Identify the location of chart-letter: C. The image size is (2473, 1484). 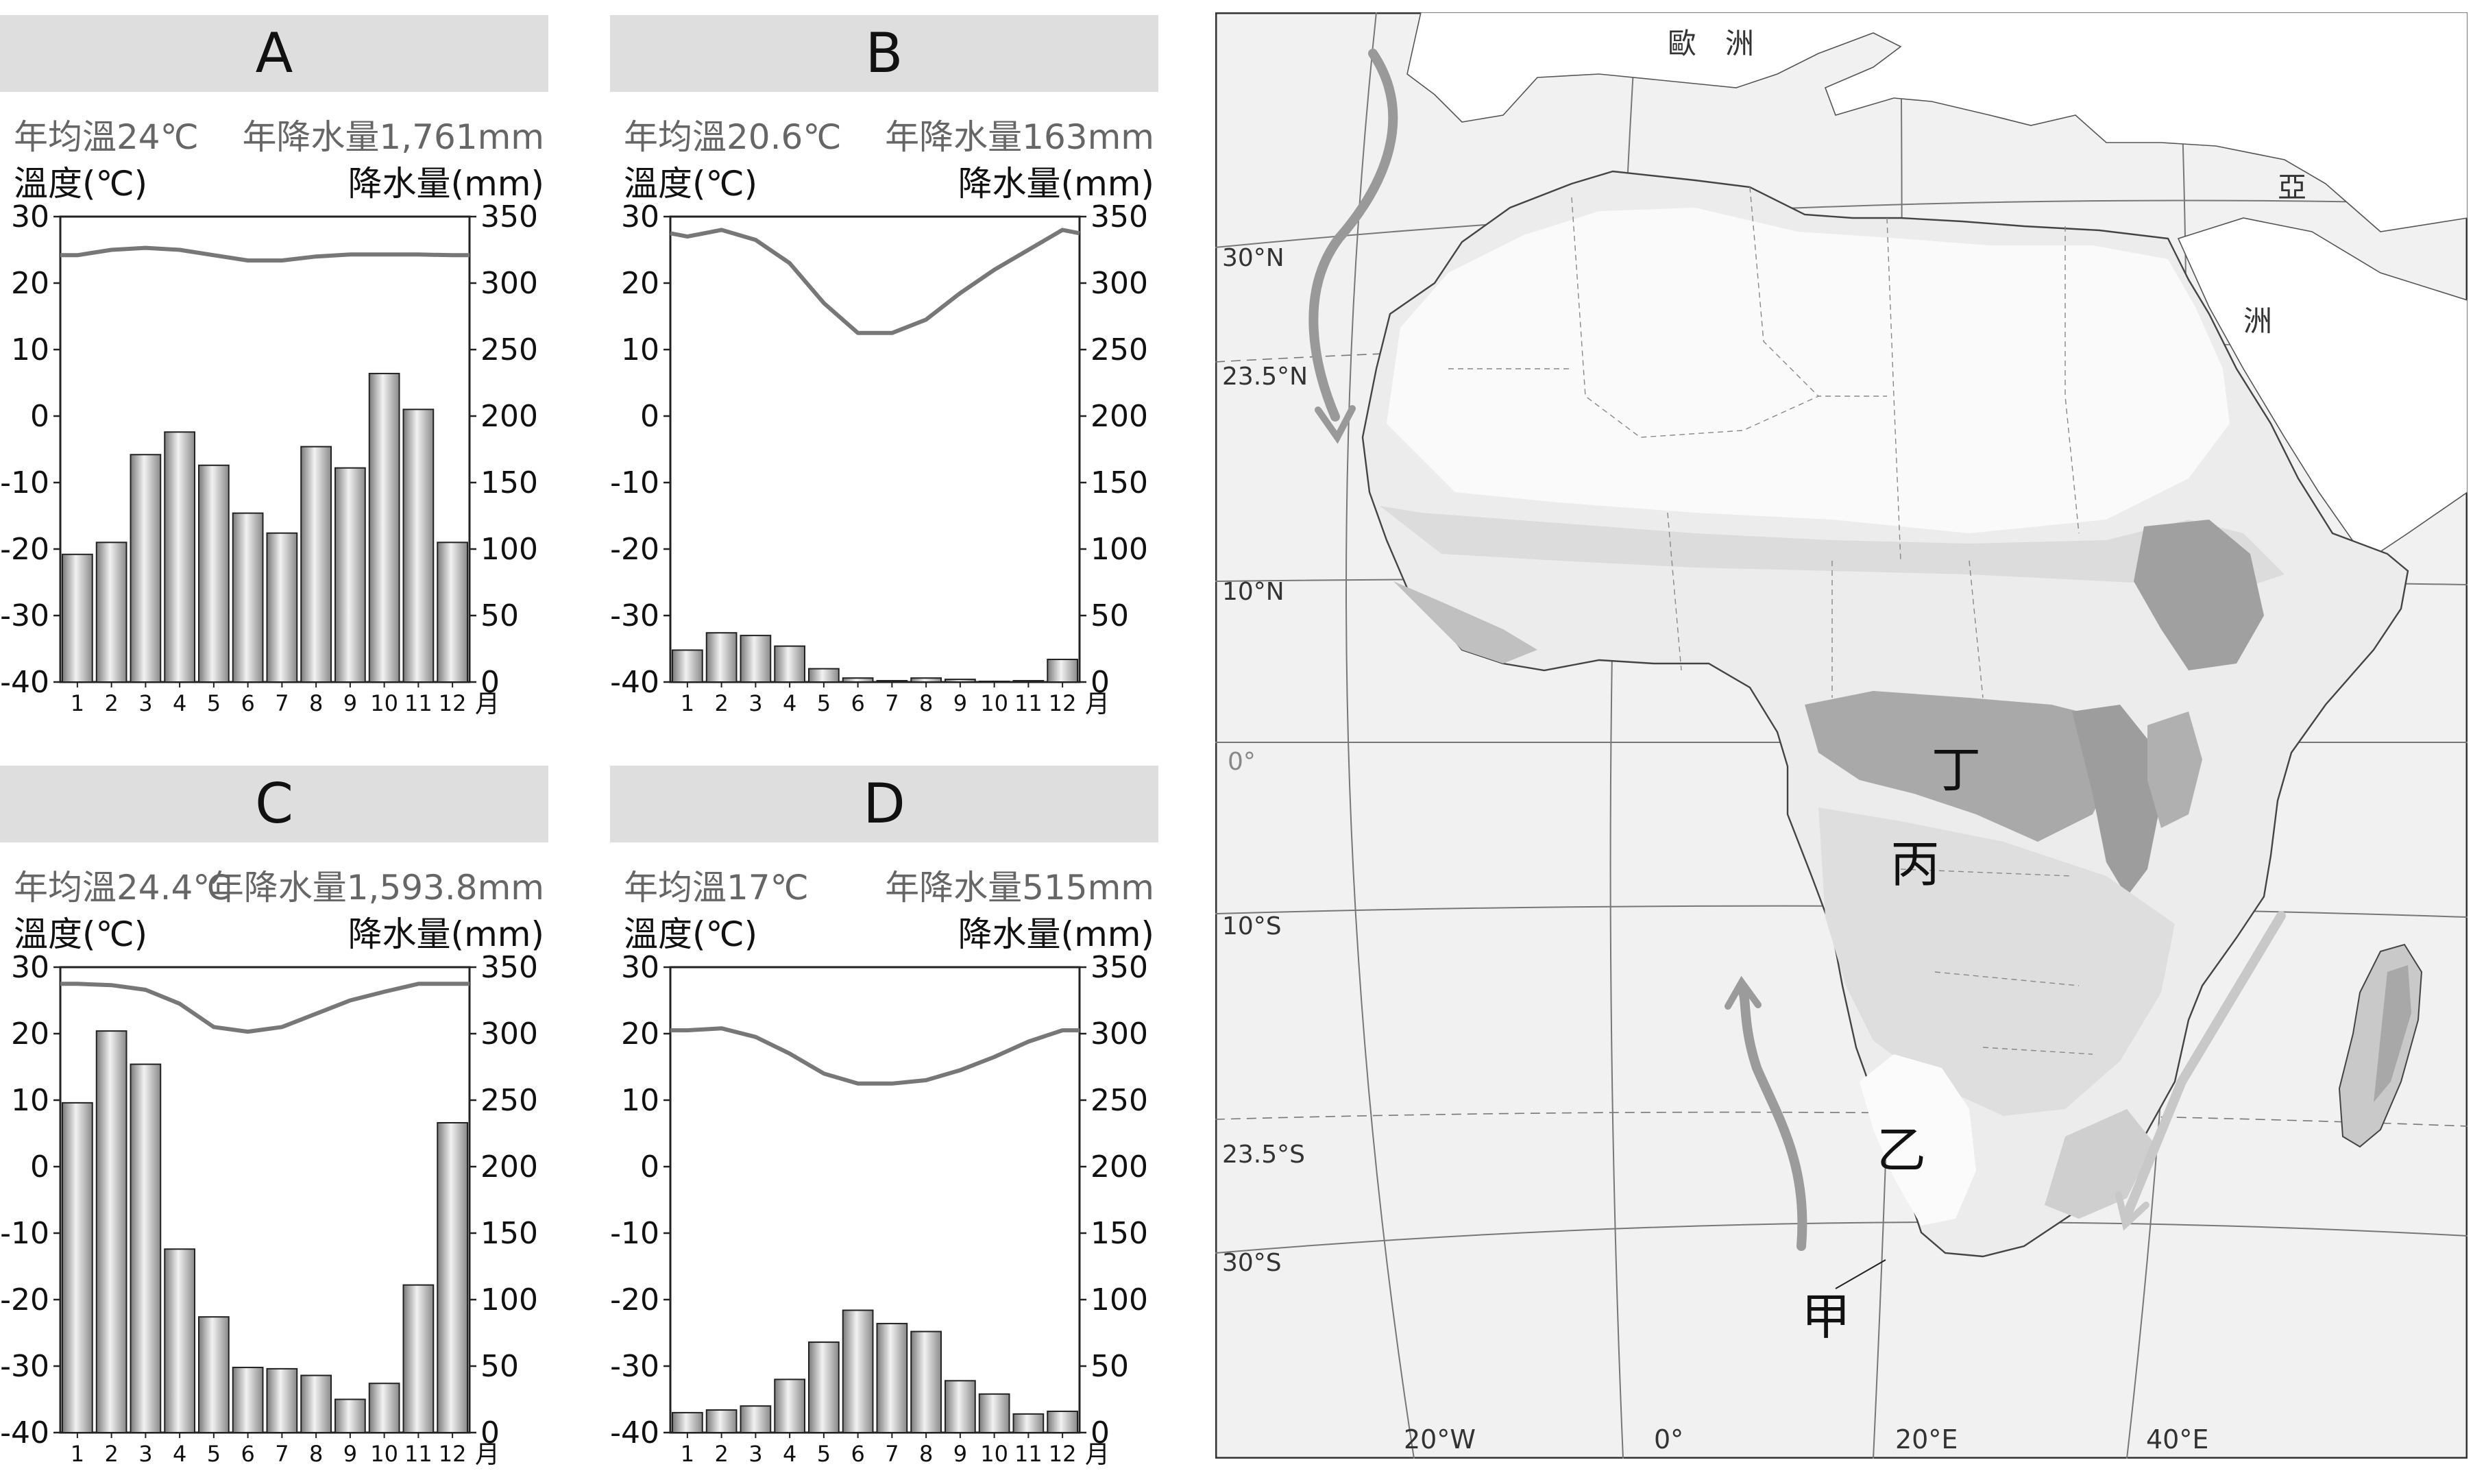
(274, 804).